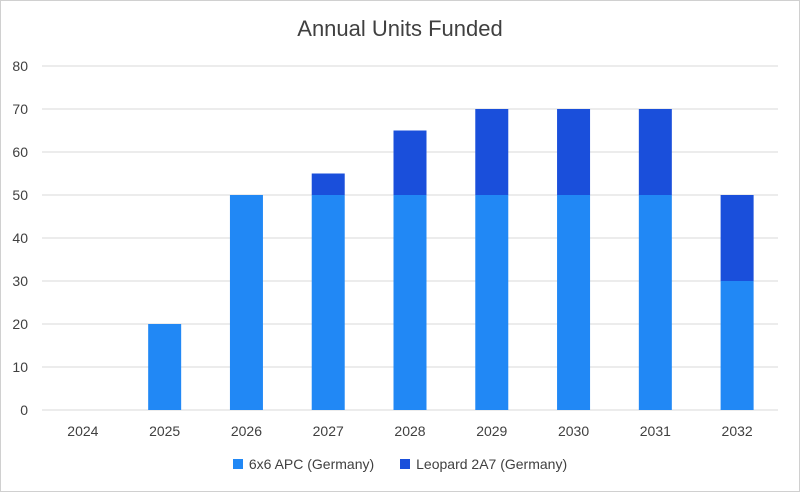 The width and height of the screenshot is (800, 492). What do you see at coordinates (574, 302) in the screenshot?
I see `bar-6x6-apc-2030` at bounding box center [574, 302].